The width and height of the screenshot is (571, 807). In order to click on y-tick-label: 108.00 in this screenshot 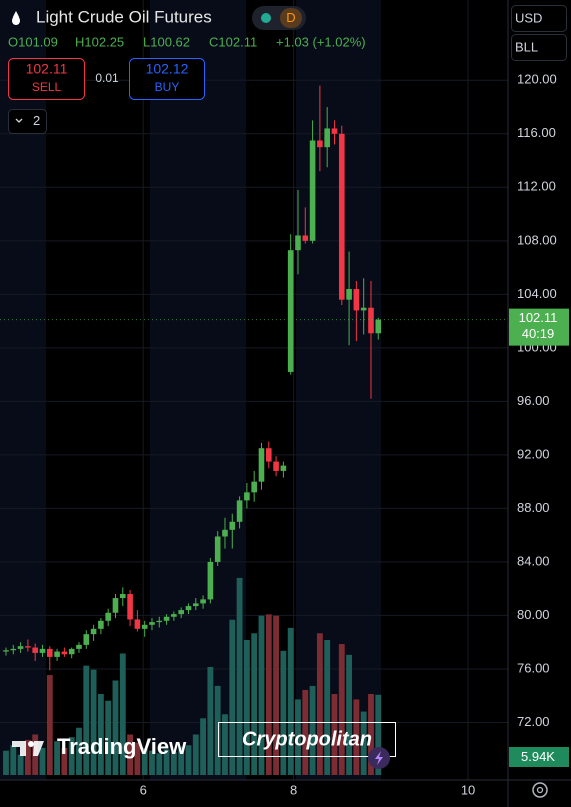, I will do `click(537, 239)`.